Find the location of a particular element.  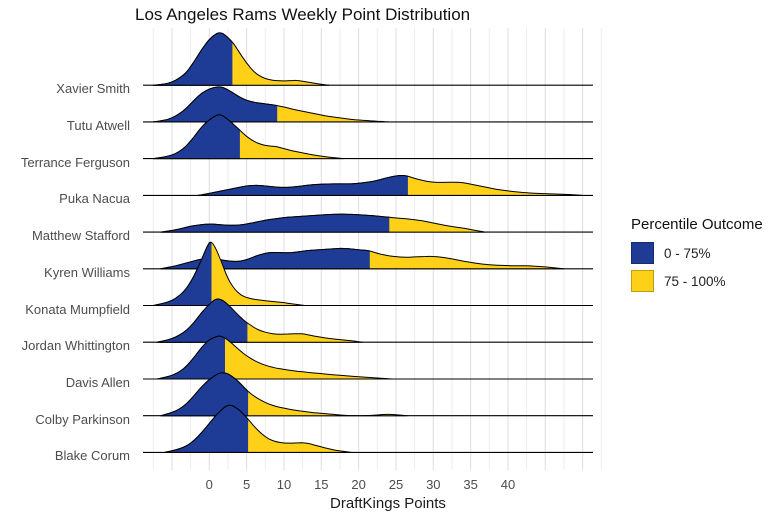

legend-item: 0 - 75% is located at coordinates (697, 253).